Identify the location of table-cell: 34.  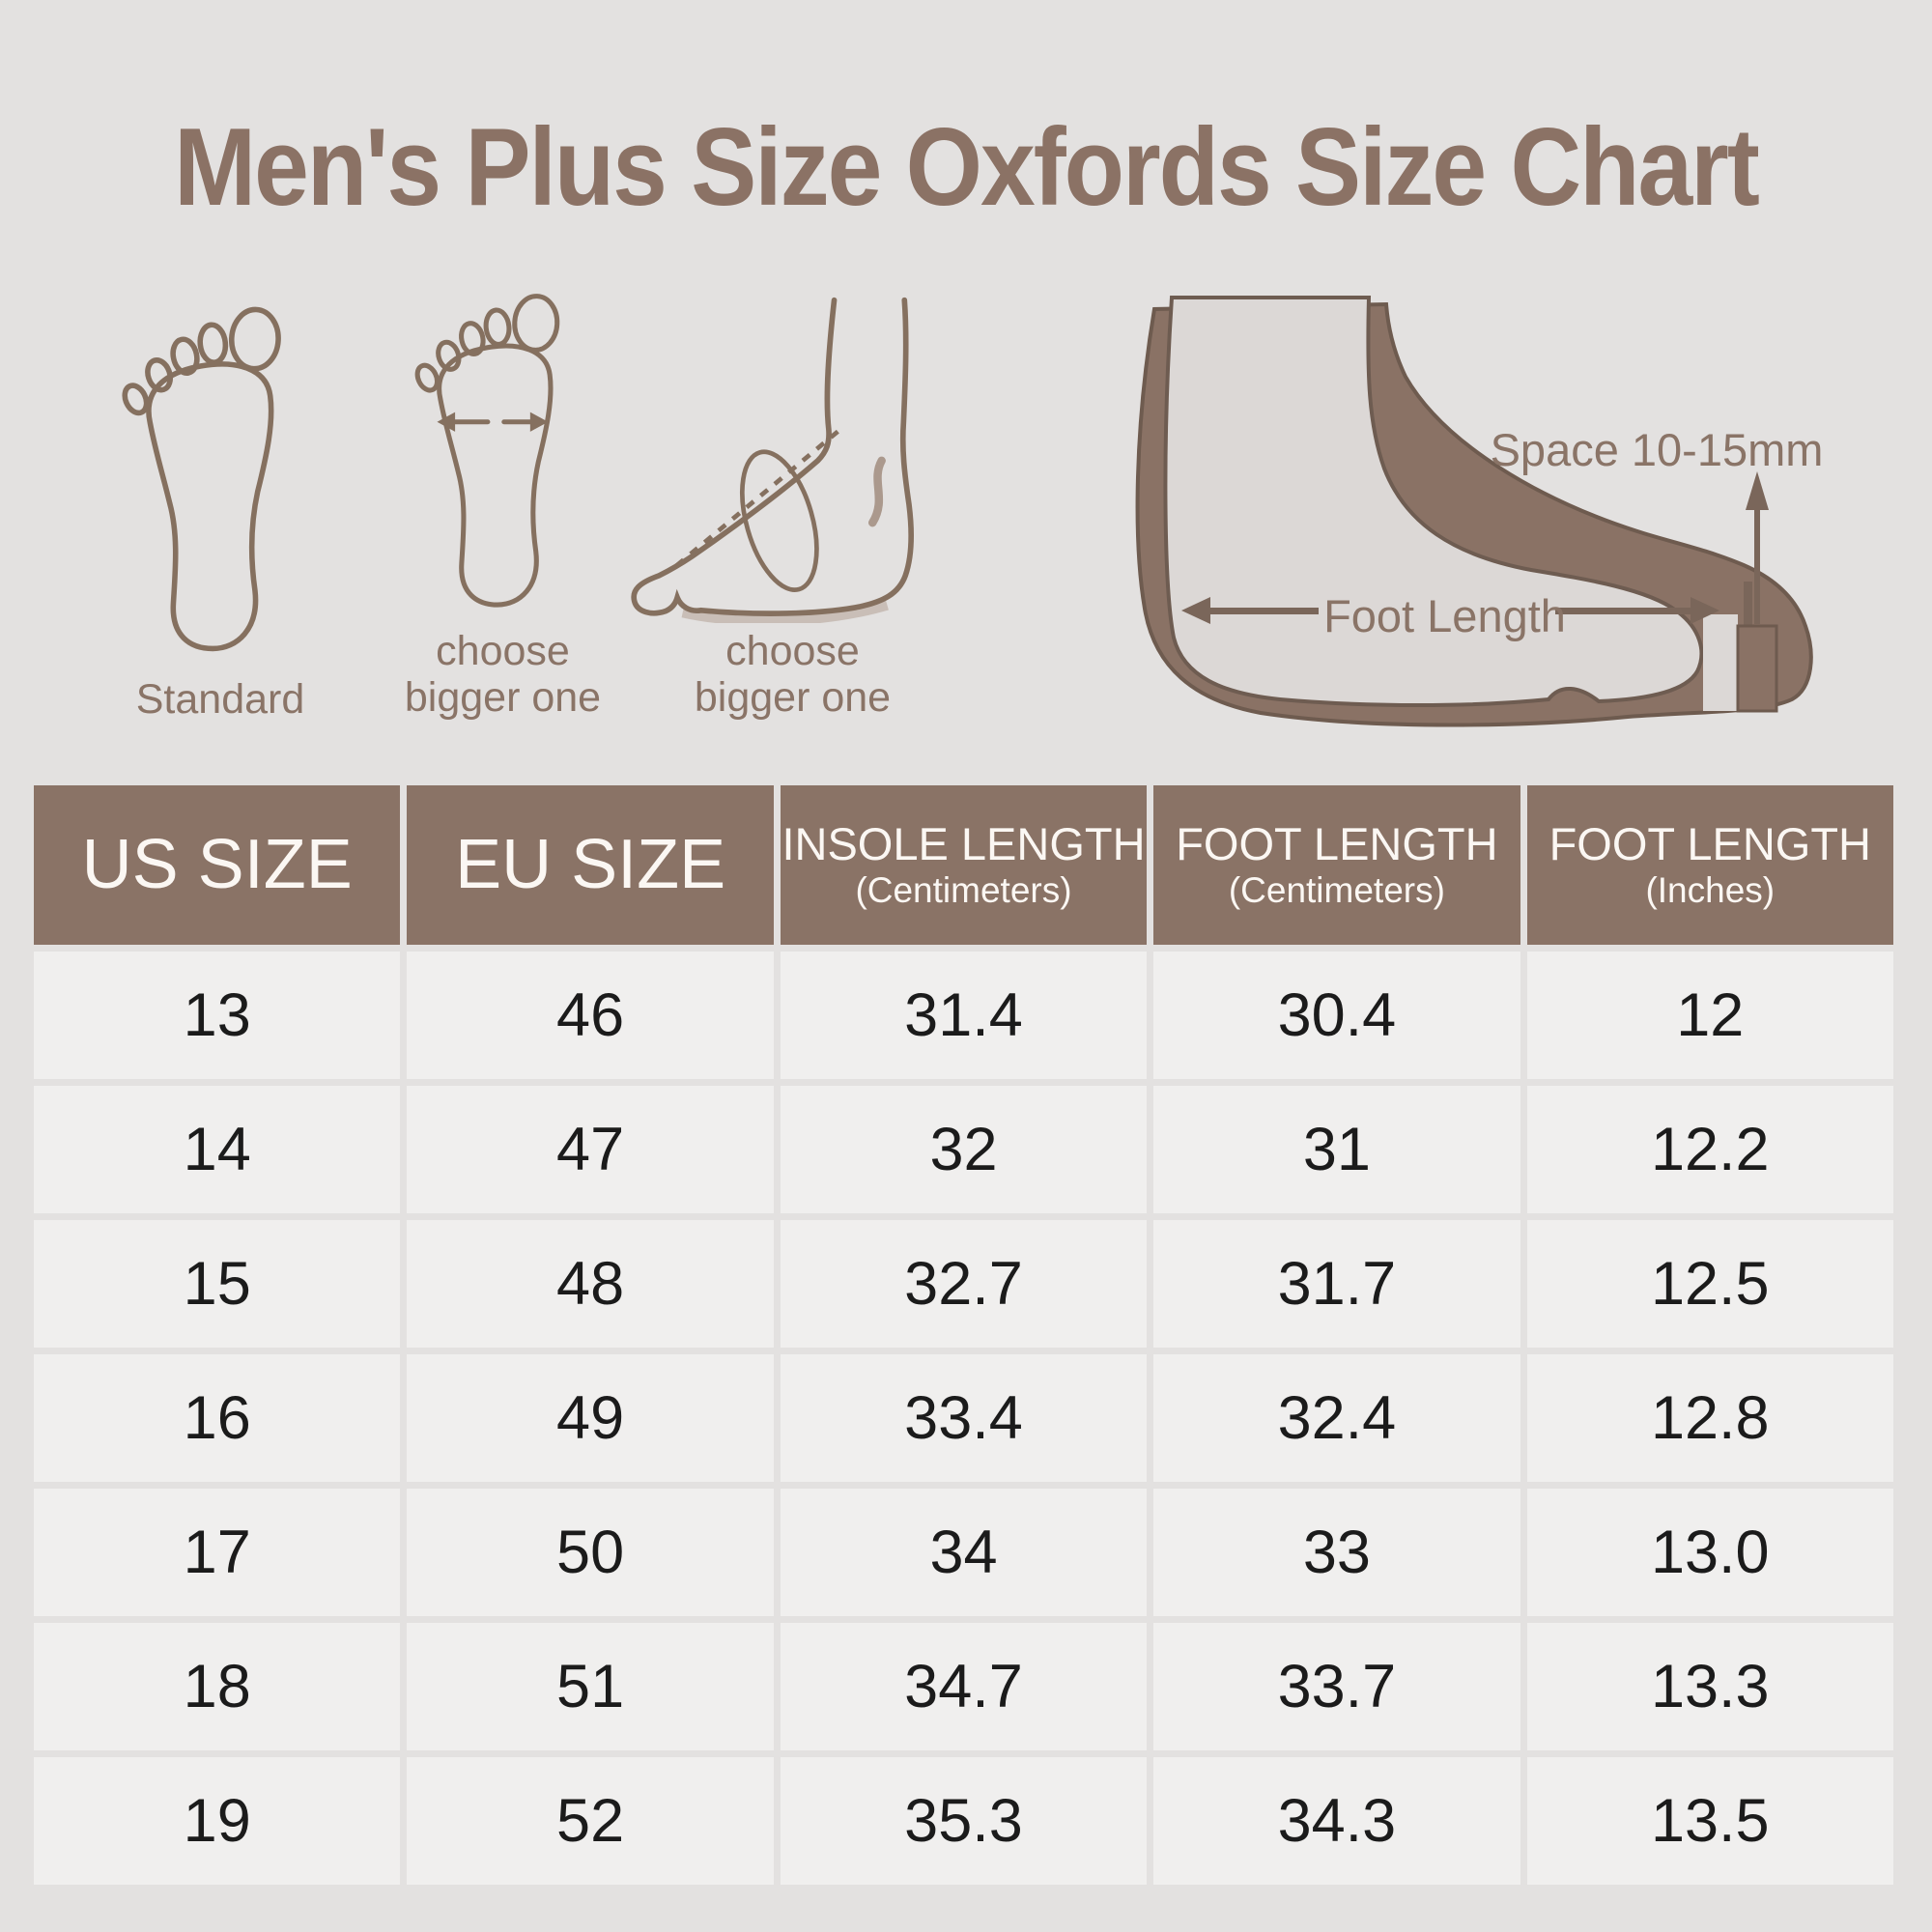
(964, 1552).